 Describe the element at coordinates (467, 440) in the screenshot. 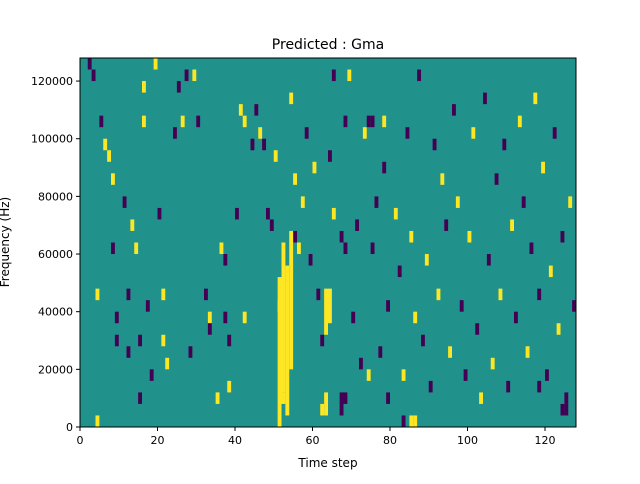

I see `x-tick-label: 100` at that location.